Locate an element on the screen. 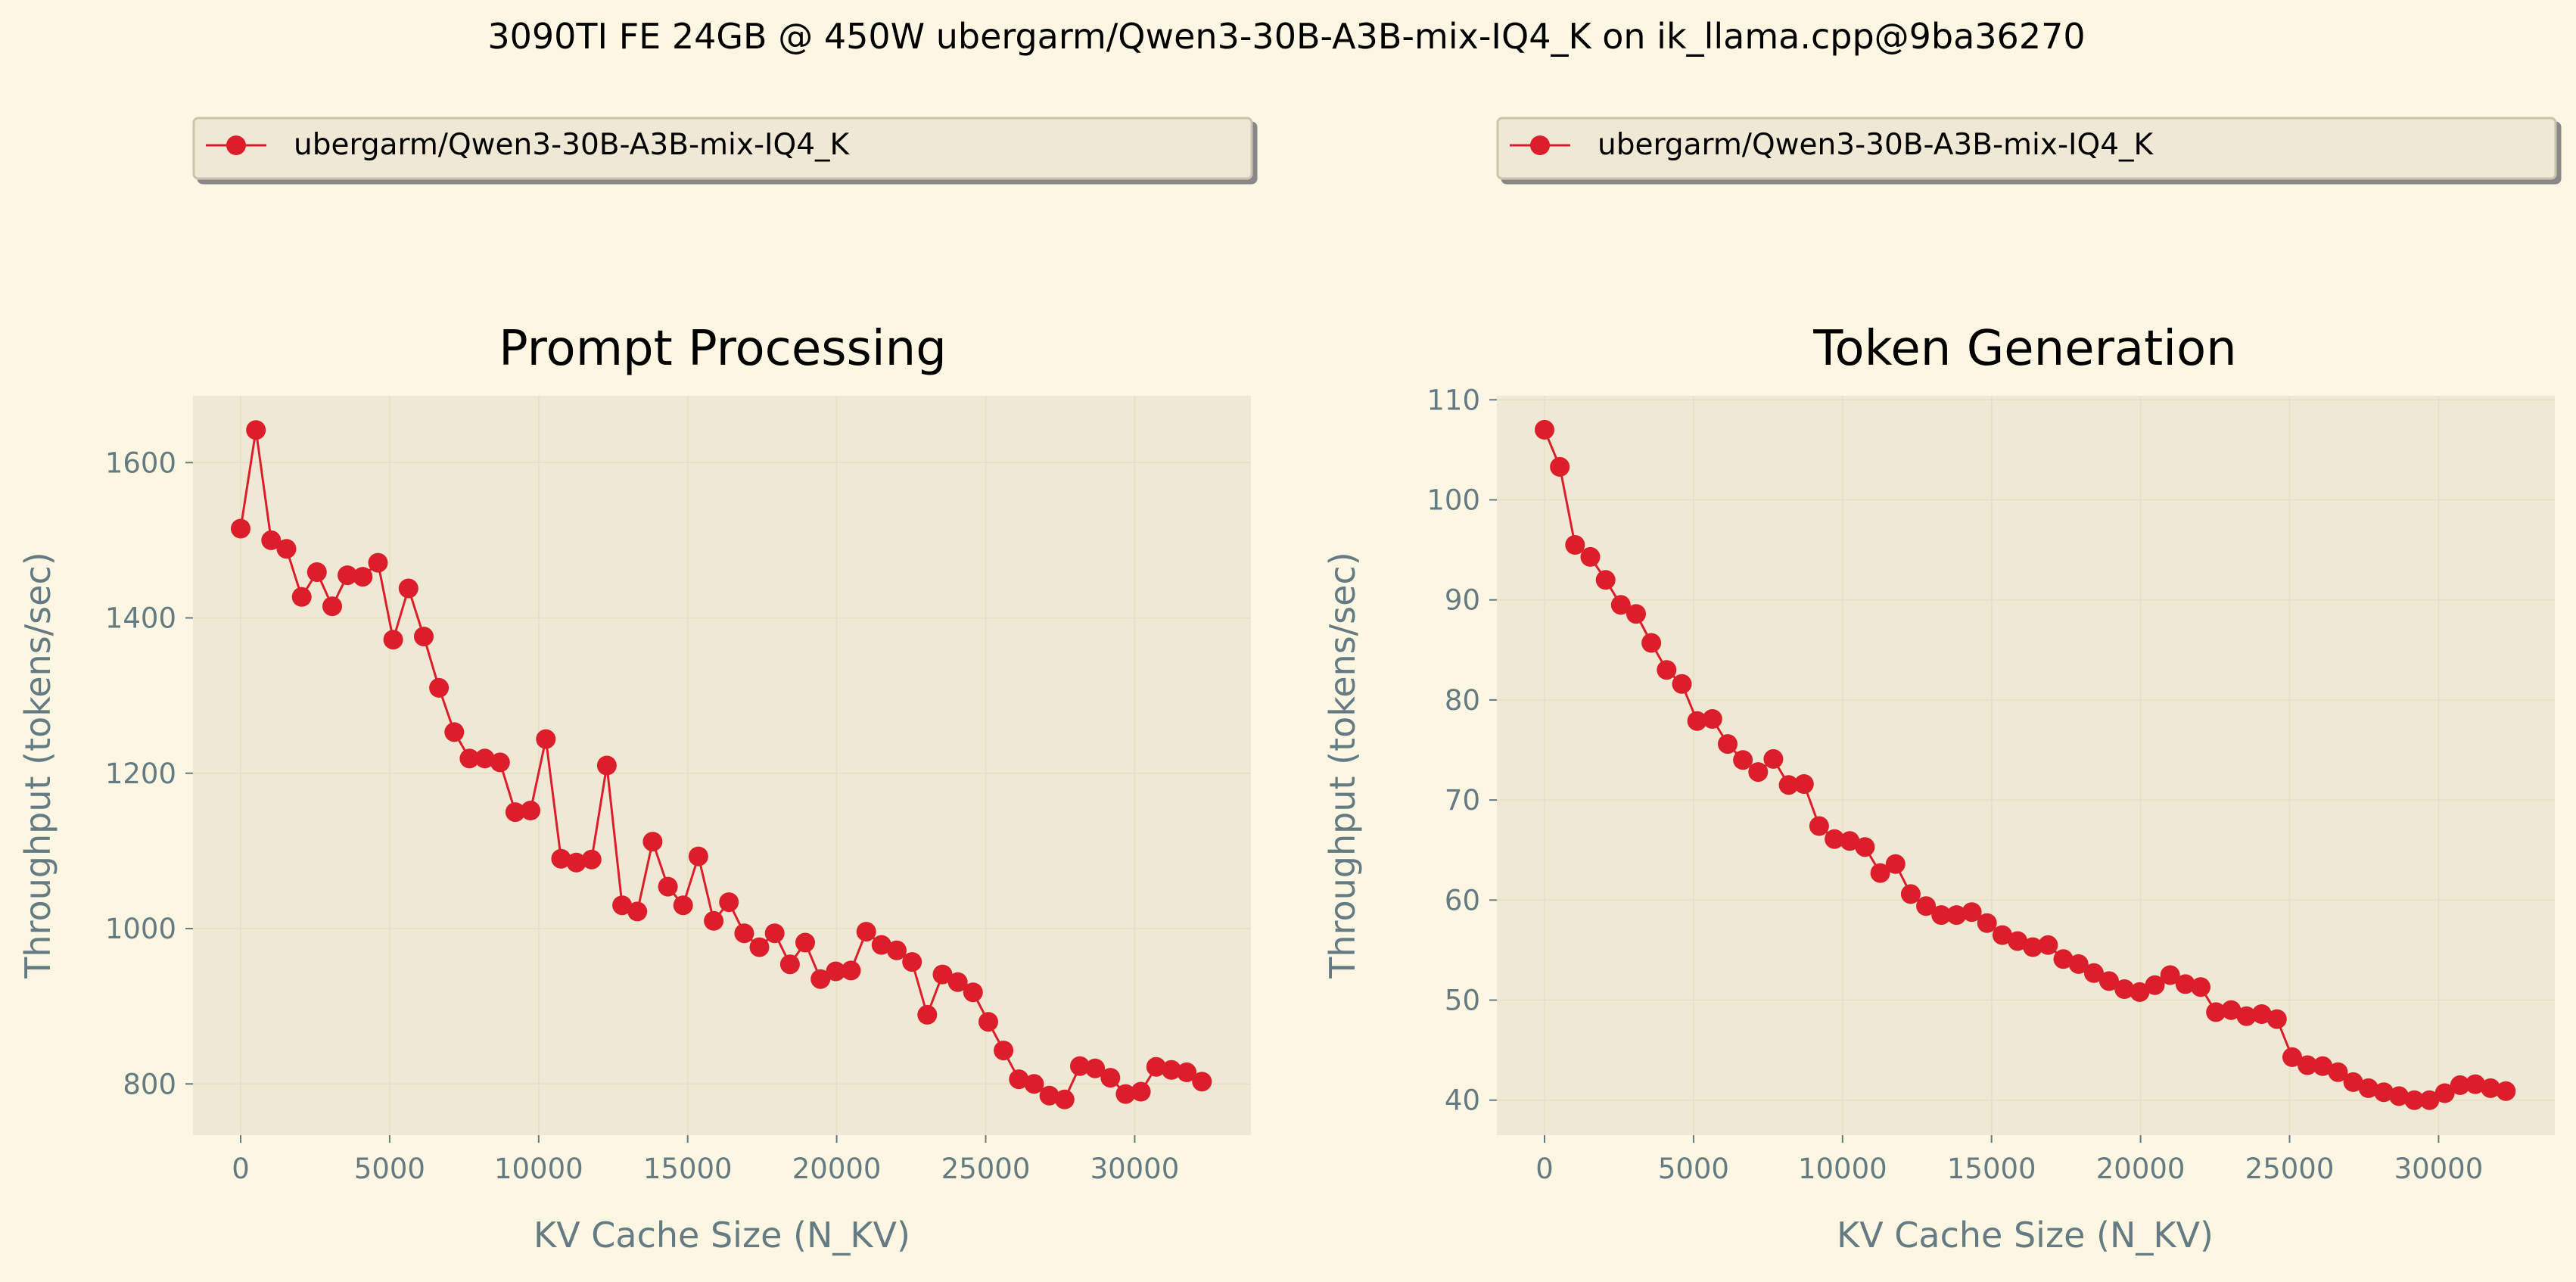 This screenshot has width=2576, height=1282. x-tick-label: 25000 is located at coordinates (2290, 1169).